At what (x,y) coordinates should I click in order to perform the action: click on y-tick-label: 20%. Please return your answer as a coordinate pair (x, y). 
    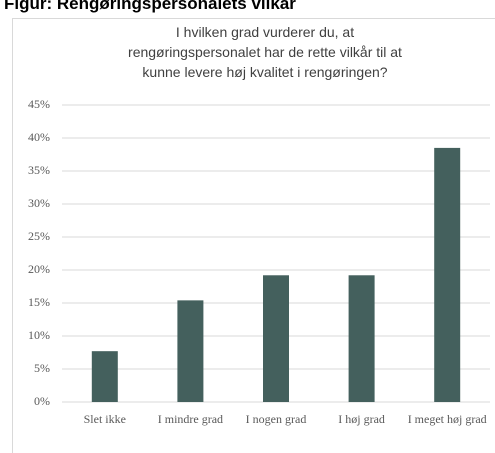
    Looking at the image, I should click on (39, 269).